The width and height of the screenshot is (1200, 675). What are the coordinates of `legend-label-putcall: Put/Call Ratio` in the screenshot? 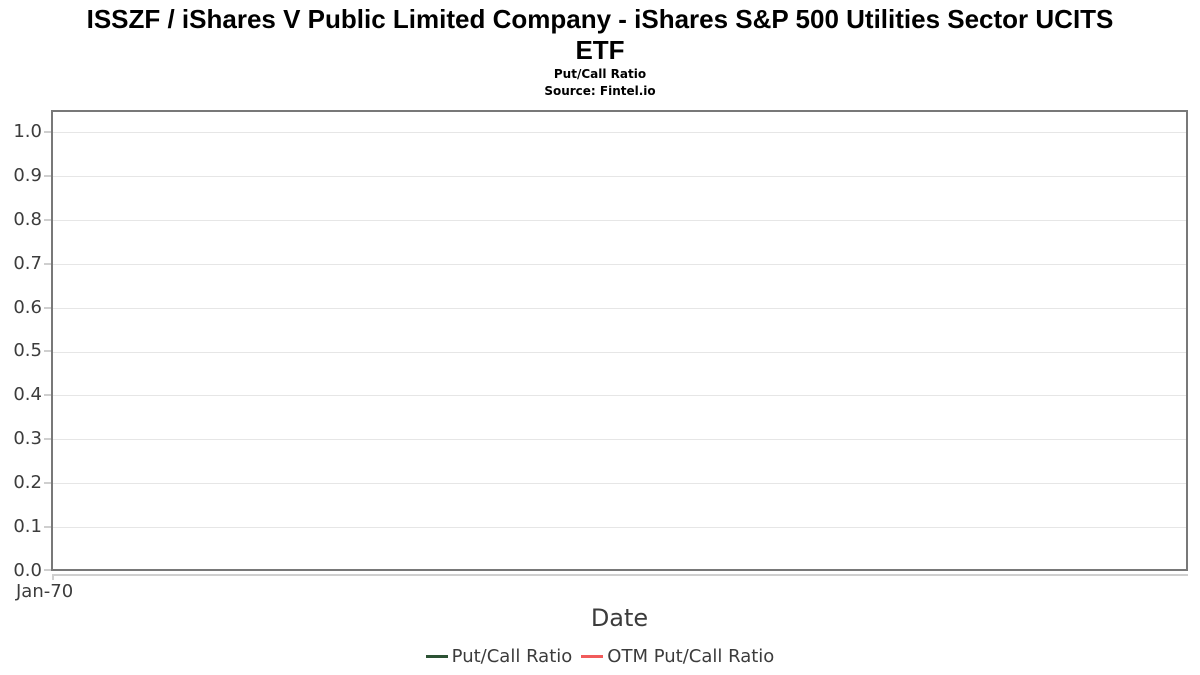 It's located at (512, 656).